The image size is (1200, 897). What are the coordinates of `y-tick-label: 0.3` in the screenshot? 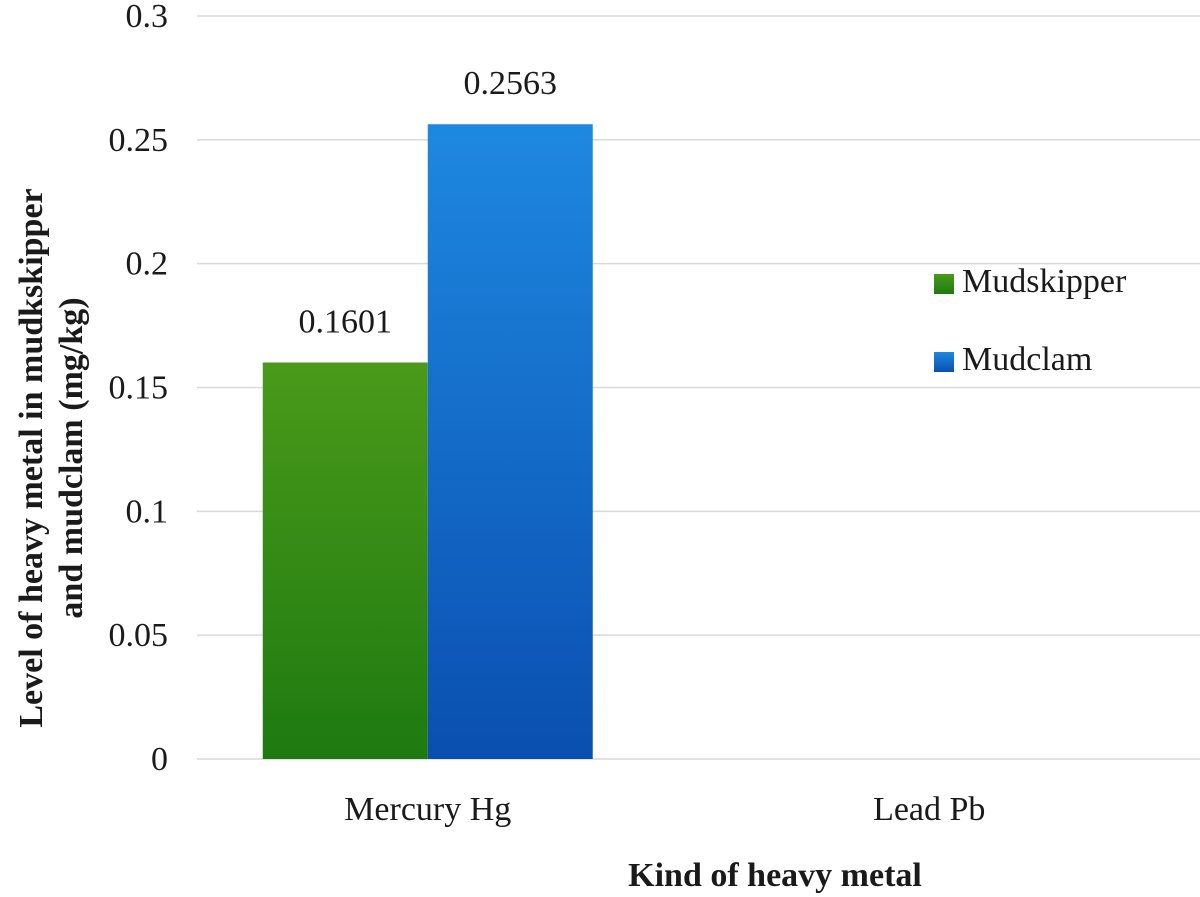 It's located at (147, 17).